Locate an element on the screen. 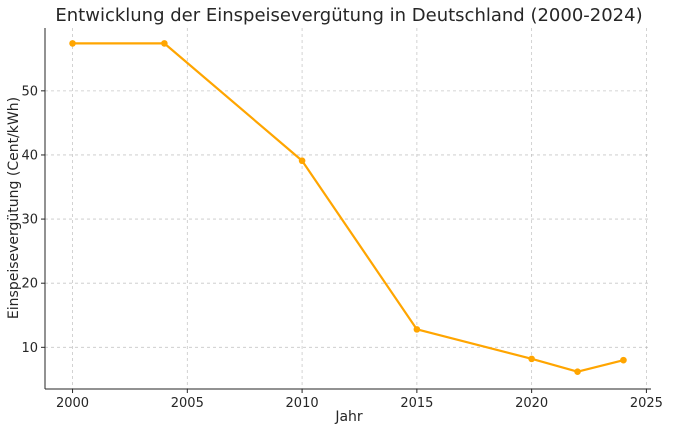  x-tick-label-2020: 2020 is located at coordinates (531, 403).